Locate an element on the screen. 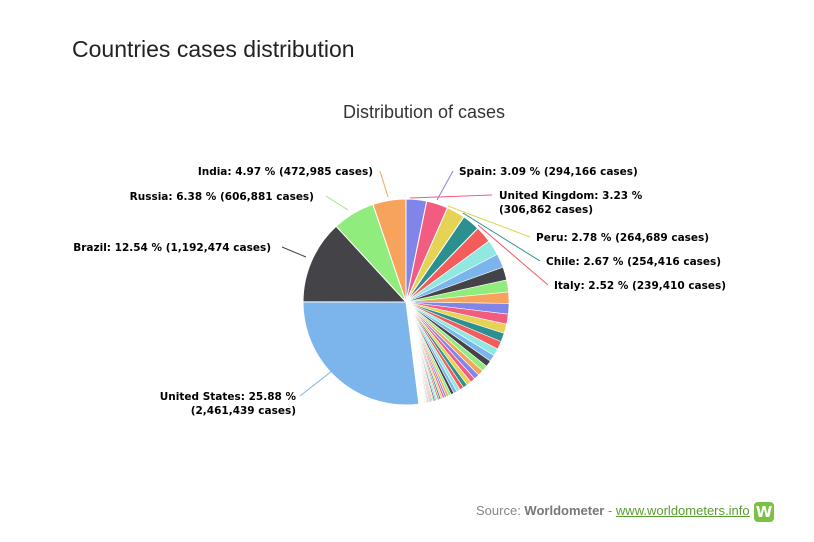 The width and height of the screenshot is (814, 542). slice-india is located at coordinates (389, 250).